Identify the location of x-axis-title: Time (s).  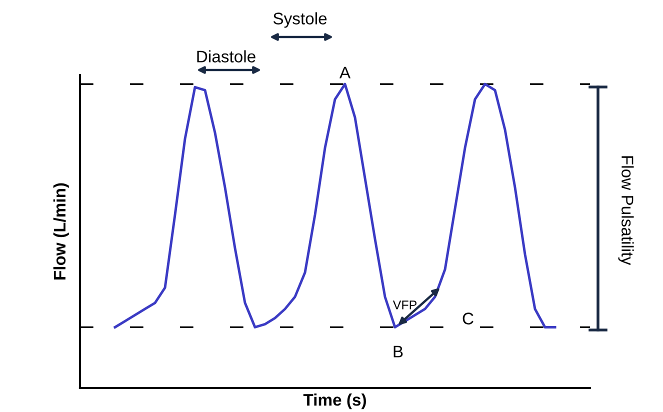
(334, 402).